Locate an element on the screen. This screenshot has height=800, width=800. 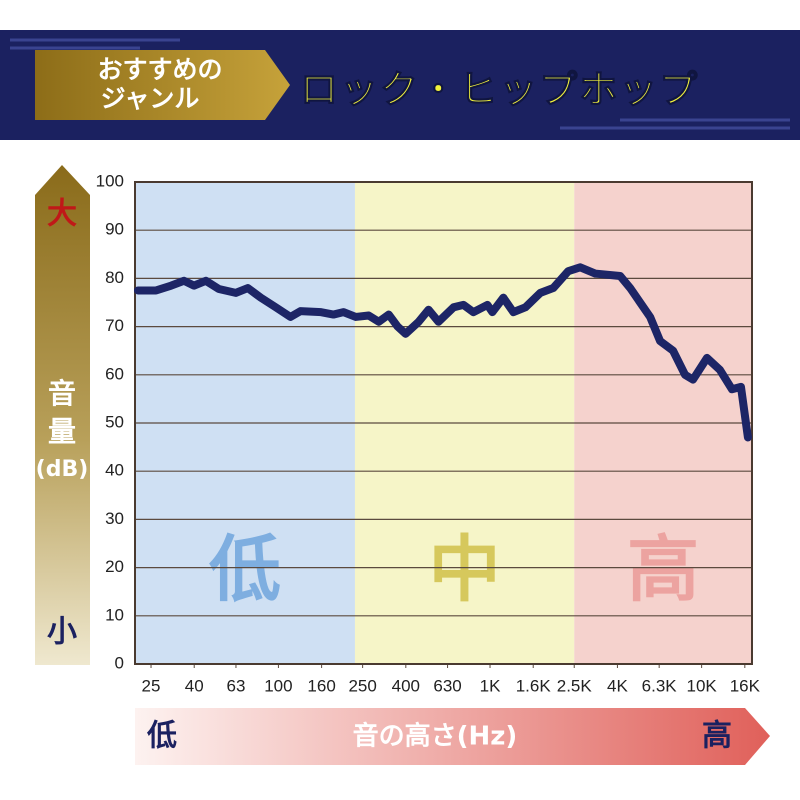
x-high-label: 高 is located at coordinates (717, 736).